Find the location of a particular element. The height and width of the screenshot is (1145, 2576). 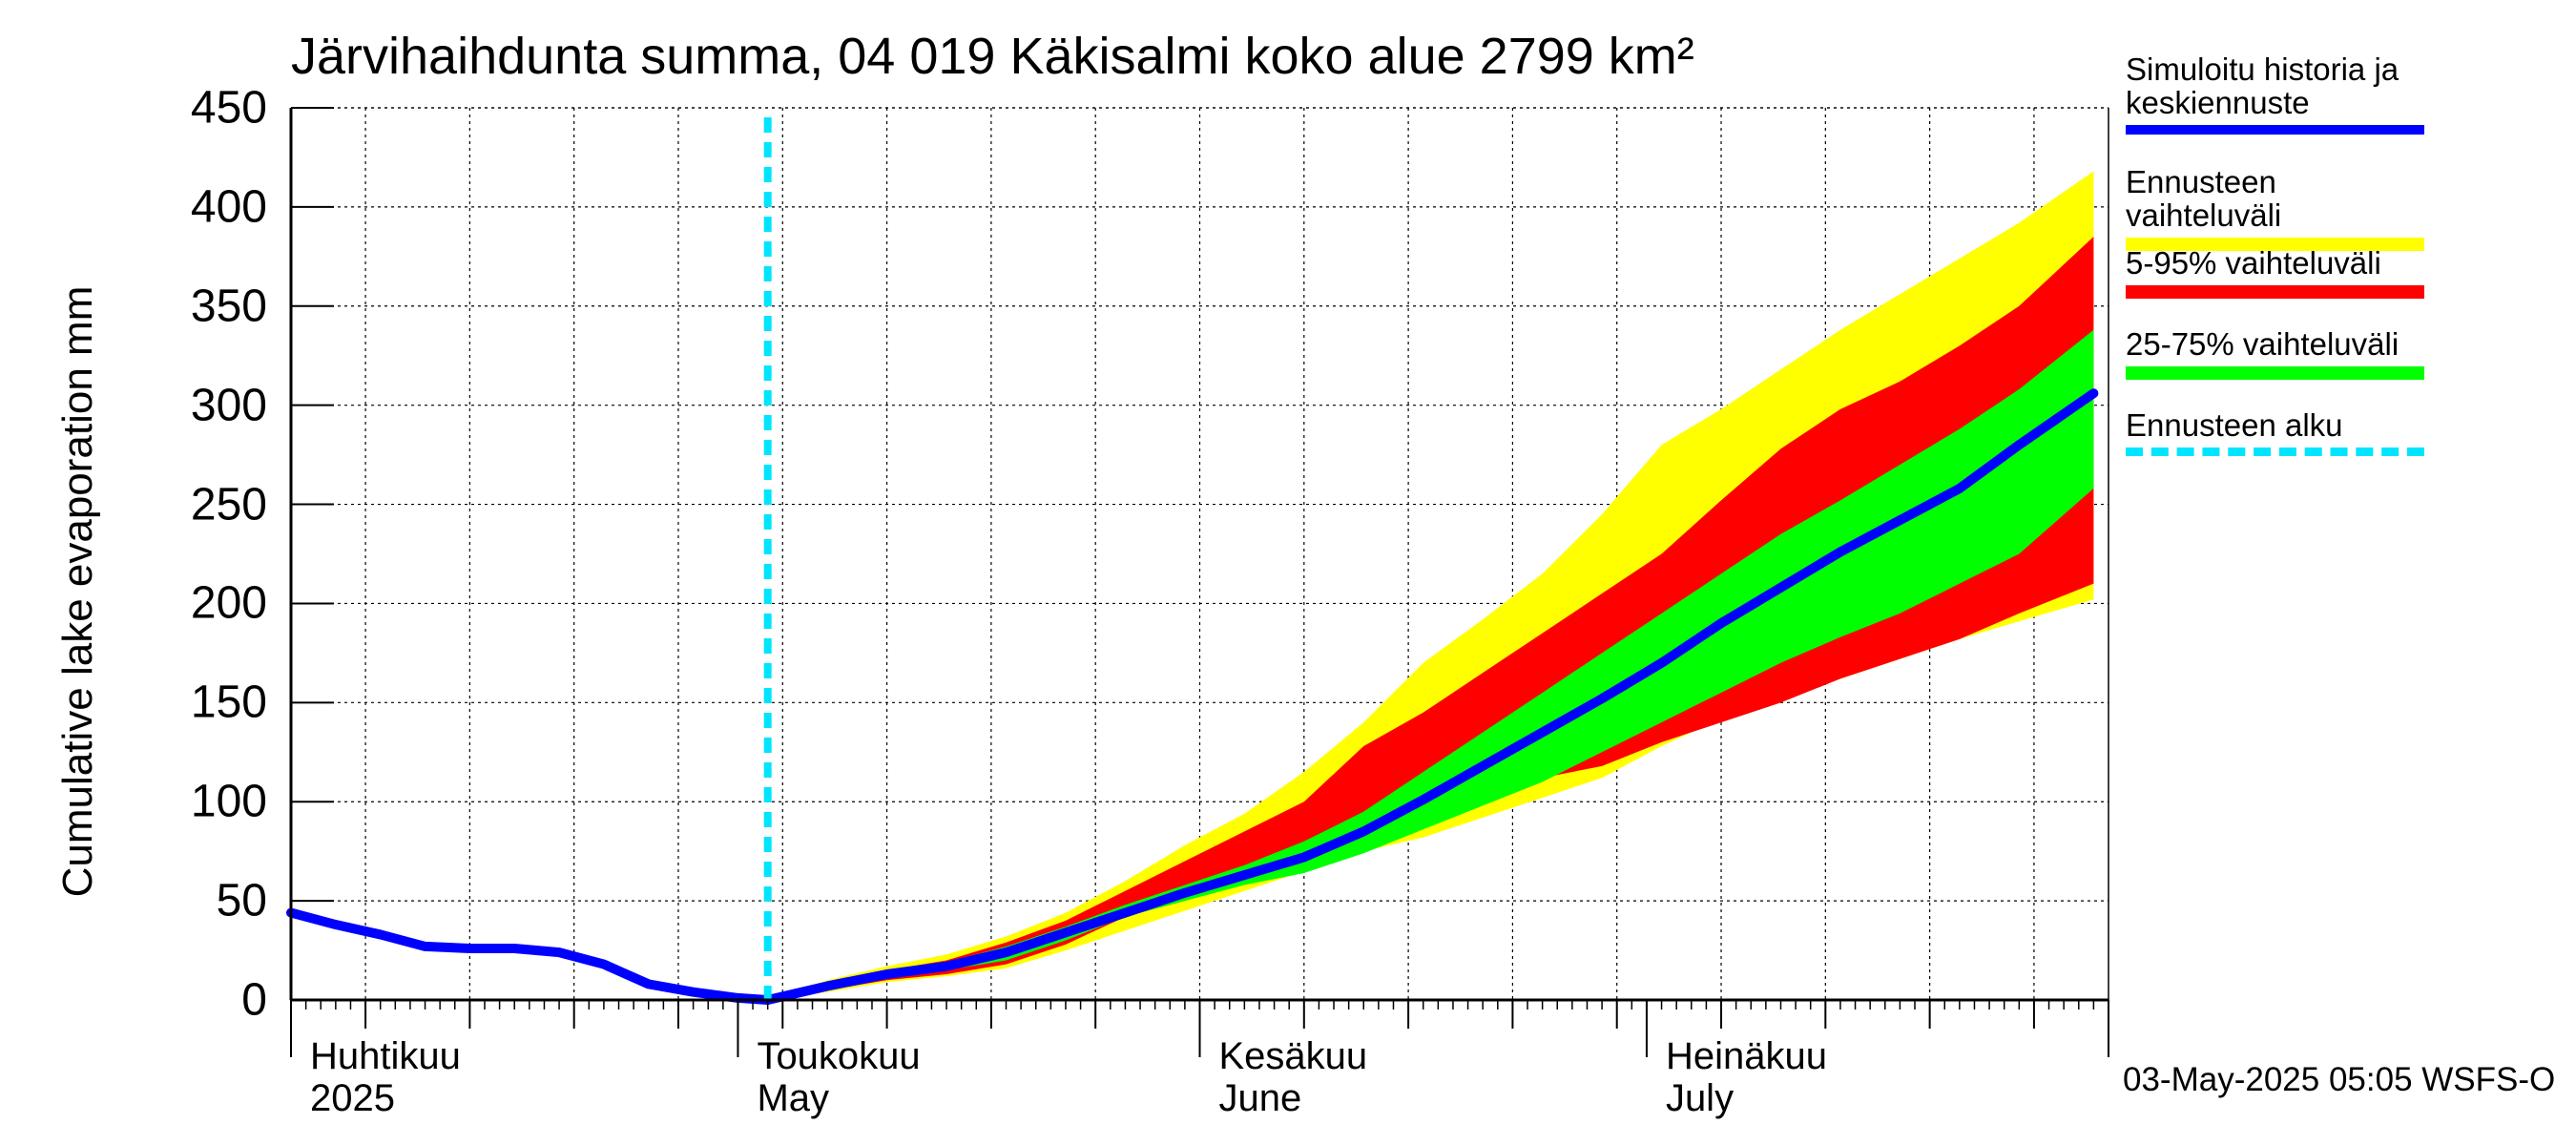

month-label: Huhtikuu 2025 is located at coordinates (385, 1077).